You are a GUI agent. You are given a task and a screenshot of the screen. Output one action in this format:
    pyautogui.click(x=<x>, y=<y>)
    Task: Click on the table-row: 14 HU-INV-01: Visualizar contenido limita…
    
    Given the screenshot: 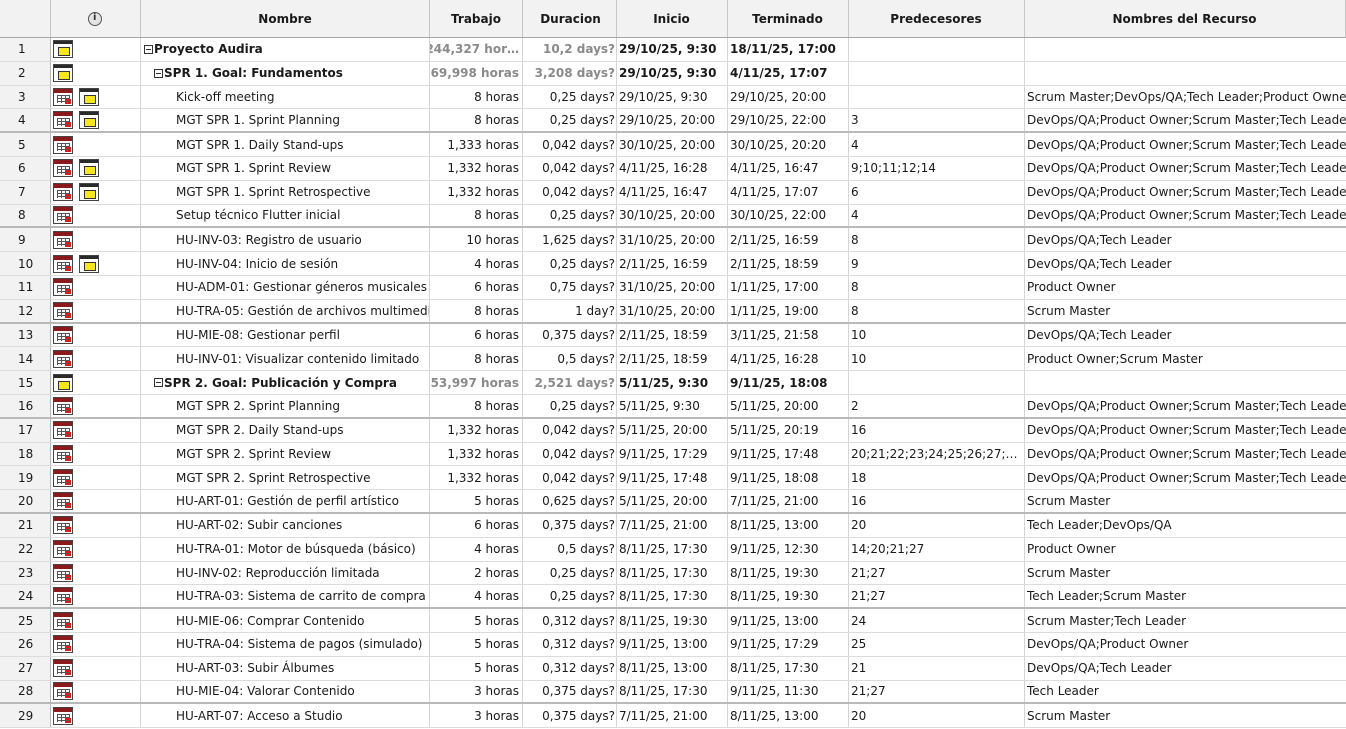 What is the action you would take?
    pyautogui.click(x=673, y=359)
    